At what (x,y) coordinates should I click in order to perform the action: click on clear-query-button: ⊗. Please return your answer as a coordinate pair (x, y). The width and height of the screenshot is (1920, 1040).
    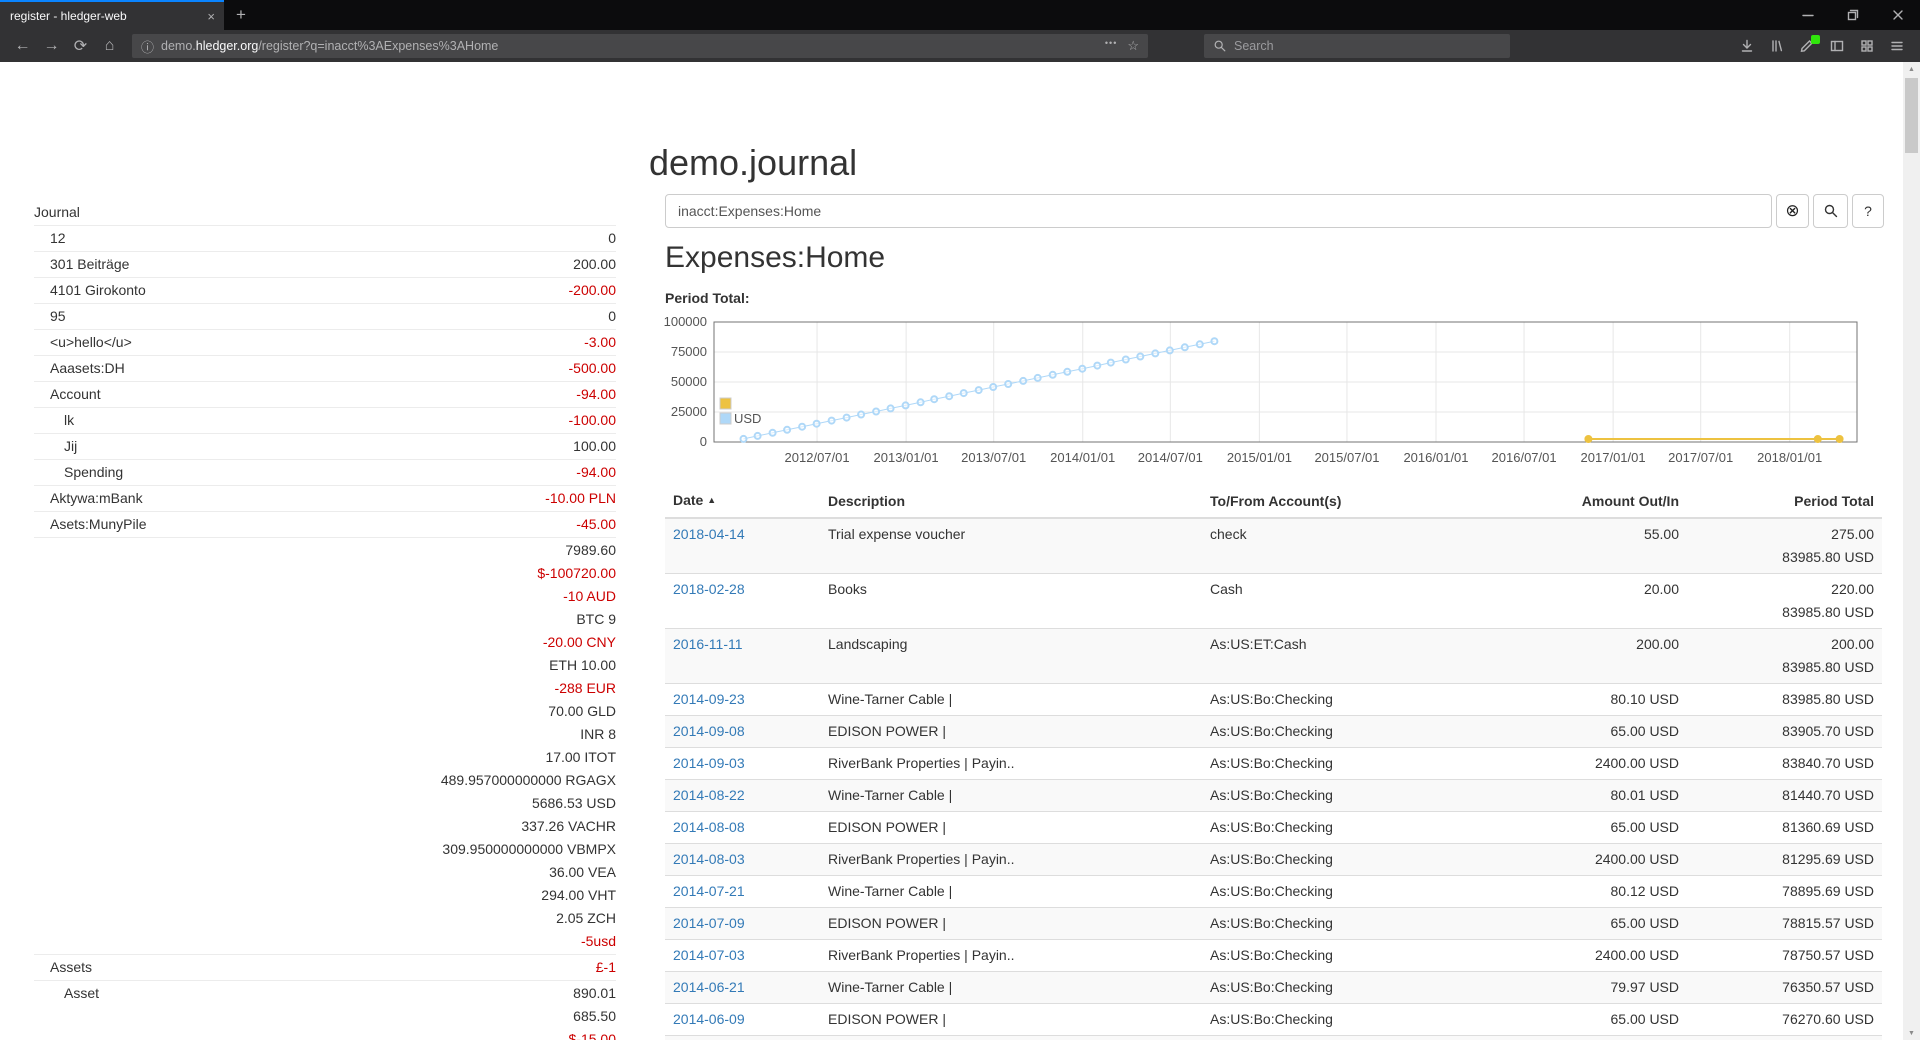
    Looking at the image, I should click on (1792, 211).